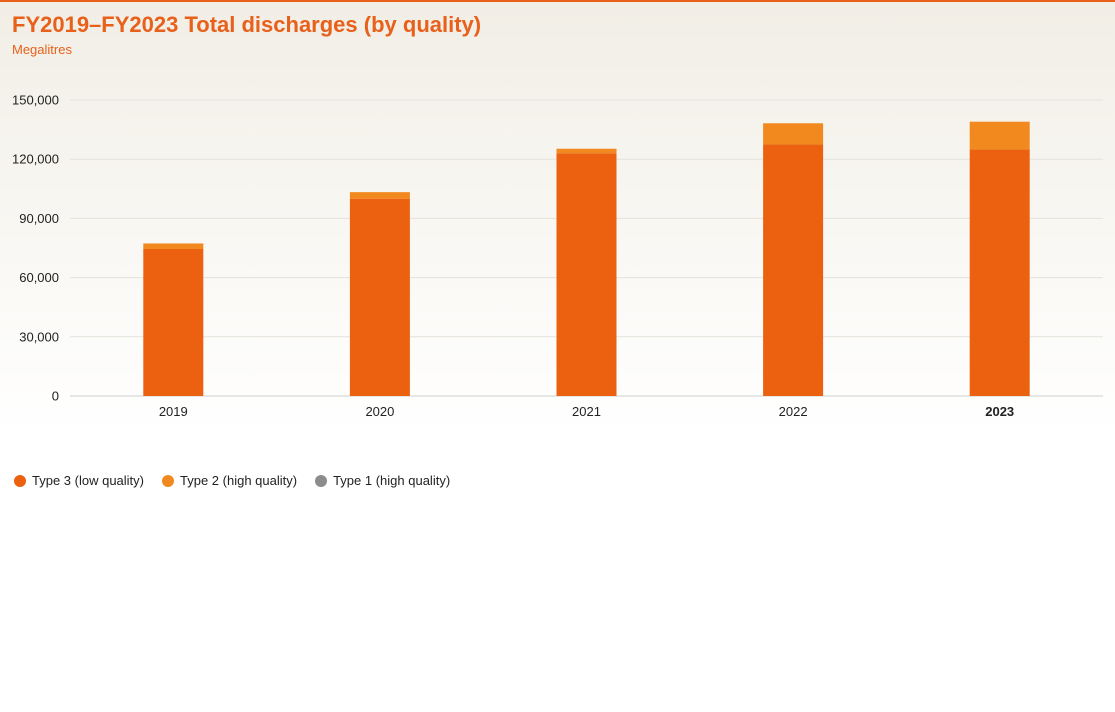 This screenshot has height=712, width=1115. Describe the element at coordinates (39, 218) in the screenshot. I see `y-tick-label: 90,000` at that location.